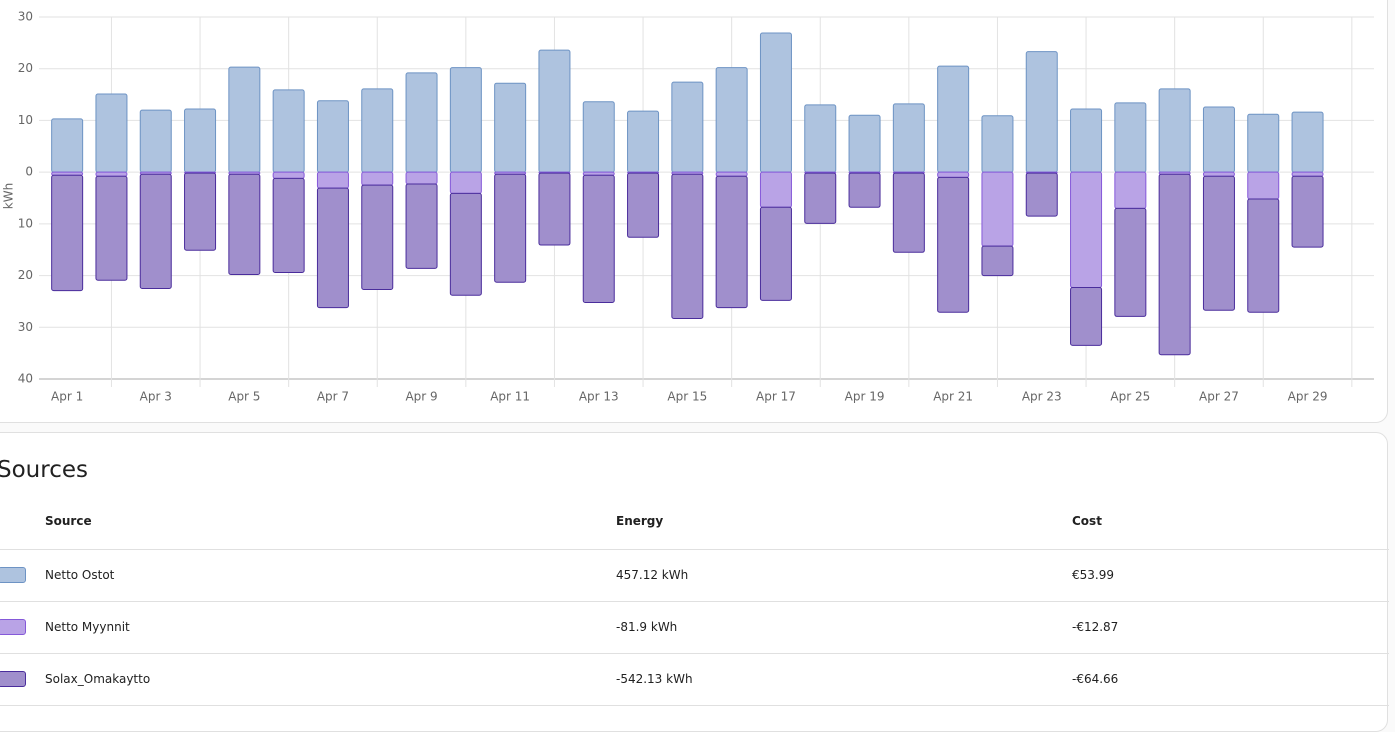 The image size is (1395, 732). Describe the element at coordinates (25, 17) in the screenshot. I see `y-tick-label: 30` at that location.